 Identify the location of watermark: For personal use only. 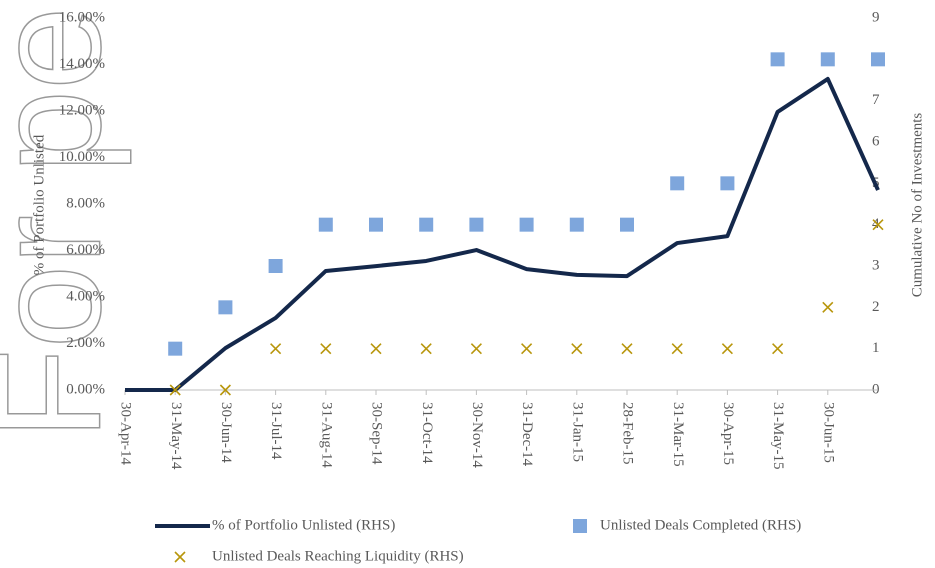
(66, 220).